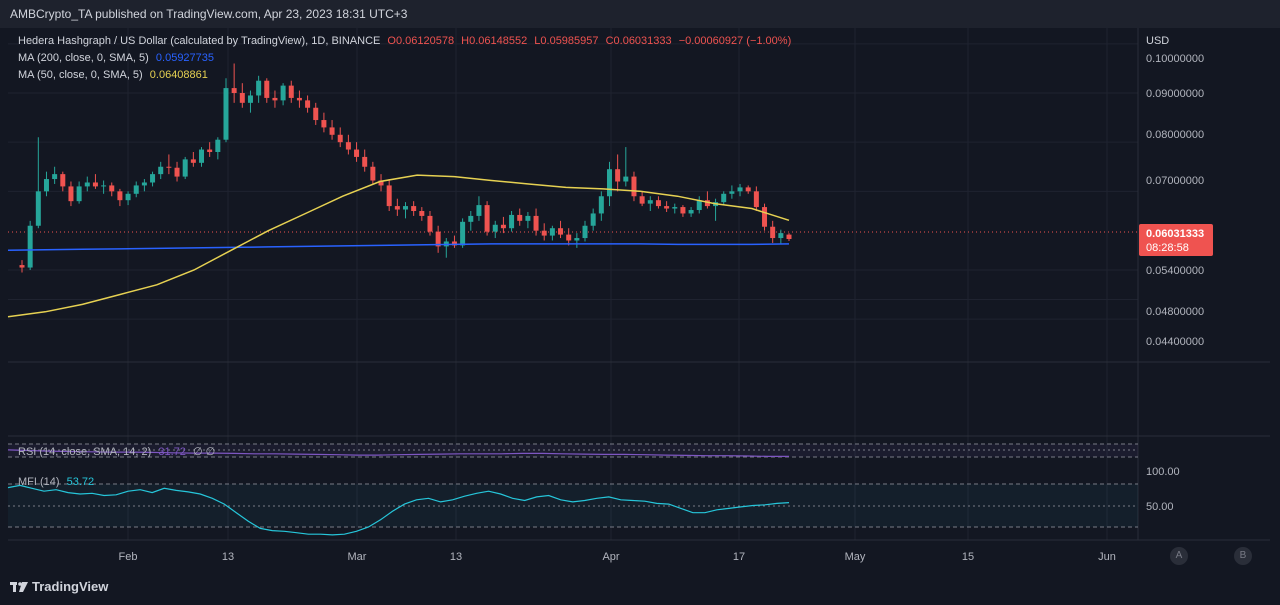 The height and width of the screenshot is (605, 1280). I want to click on price-tick: 0.09000000, so click(1175, 94).